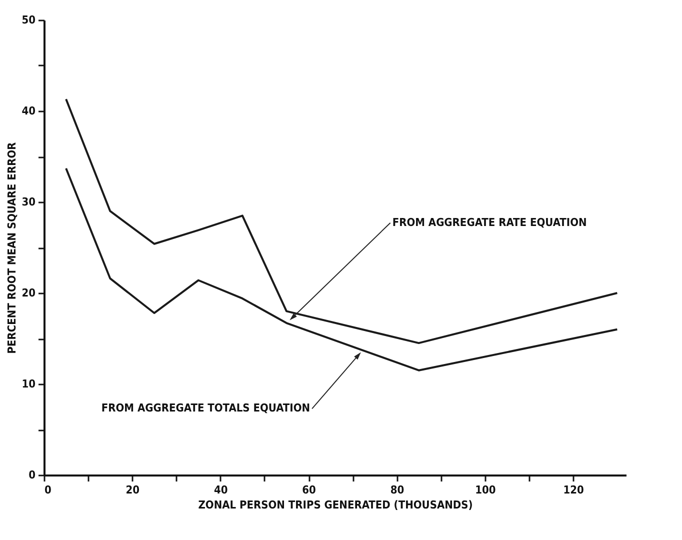  What do you see at coordinates (29, 111) in the screenshot?
I see `y-tick-label: 40` at bounding box center [29, 111].